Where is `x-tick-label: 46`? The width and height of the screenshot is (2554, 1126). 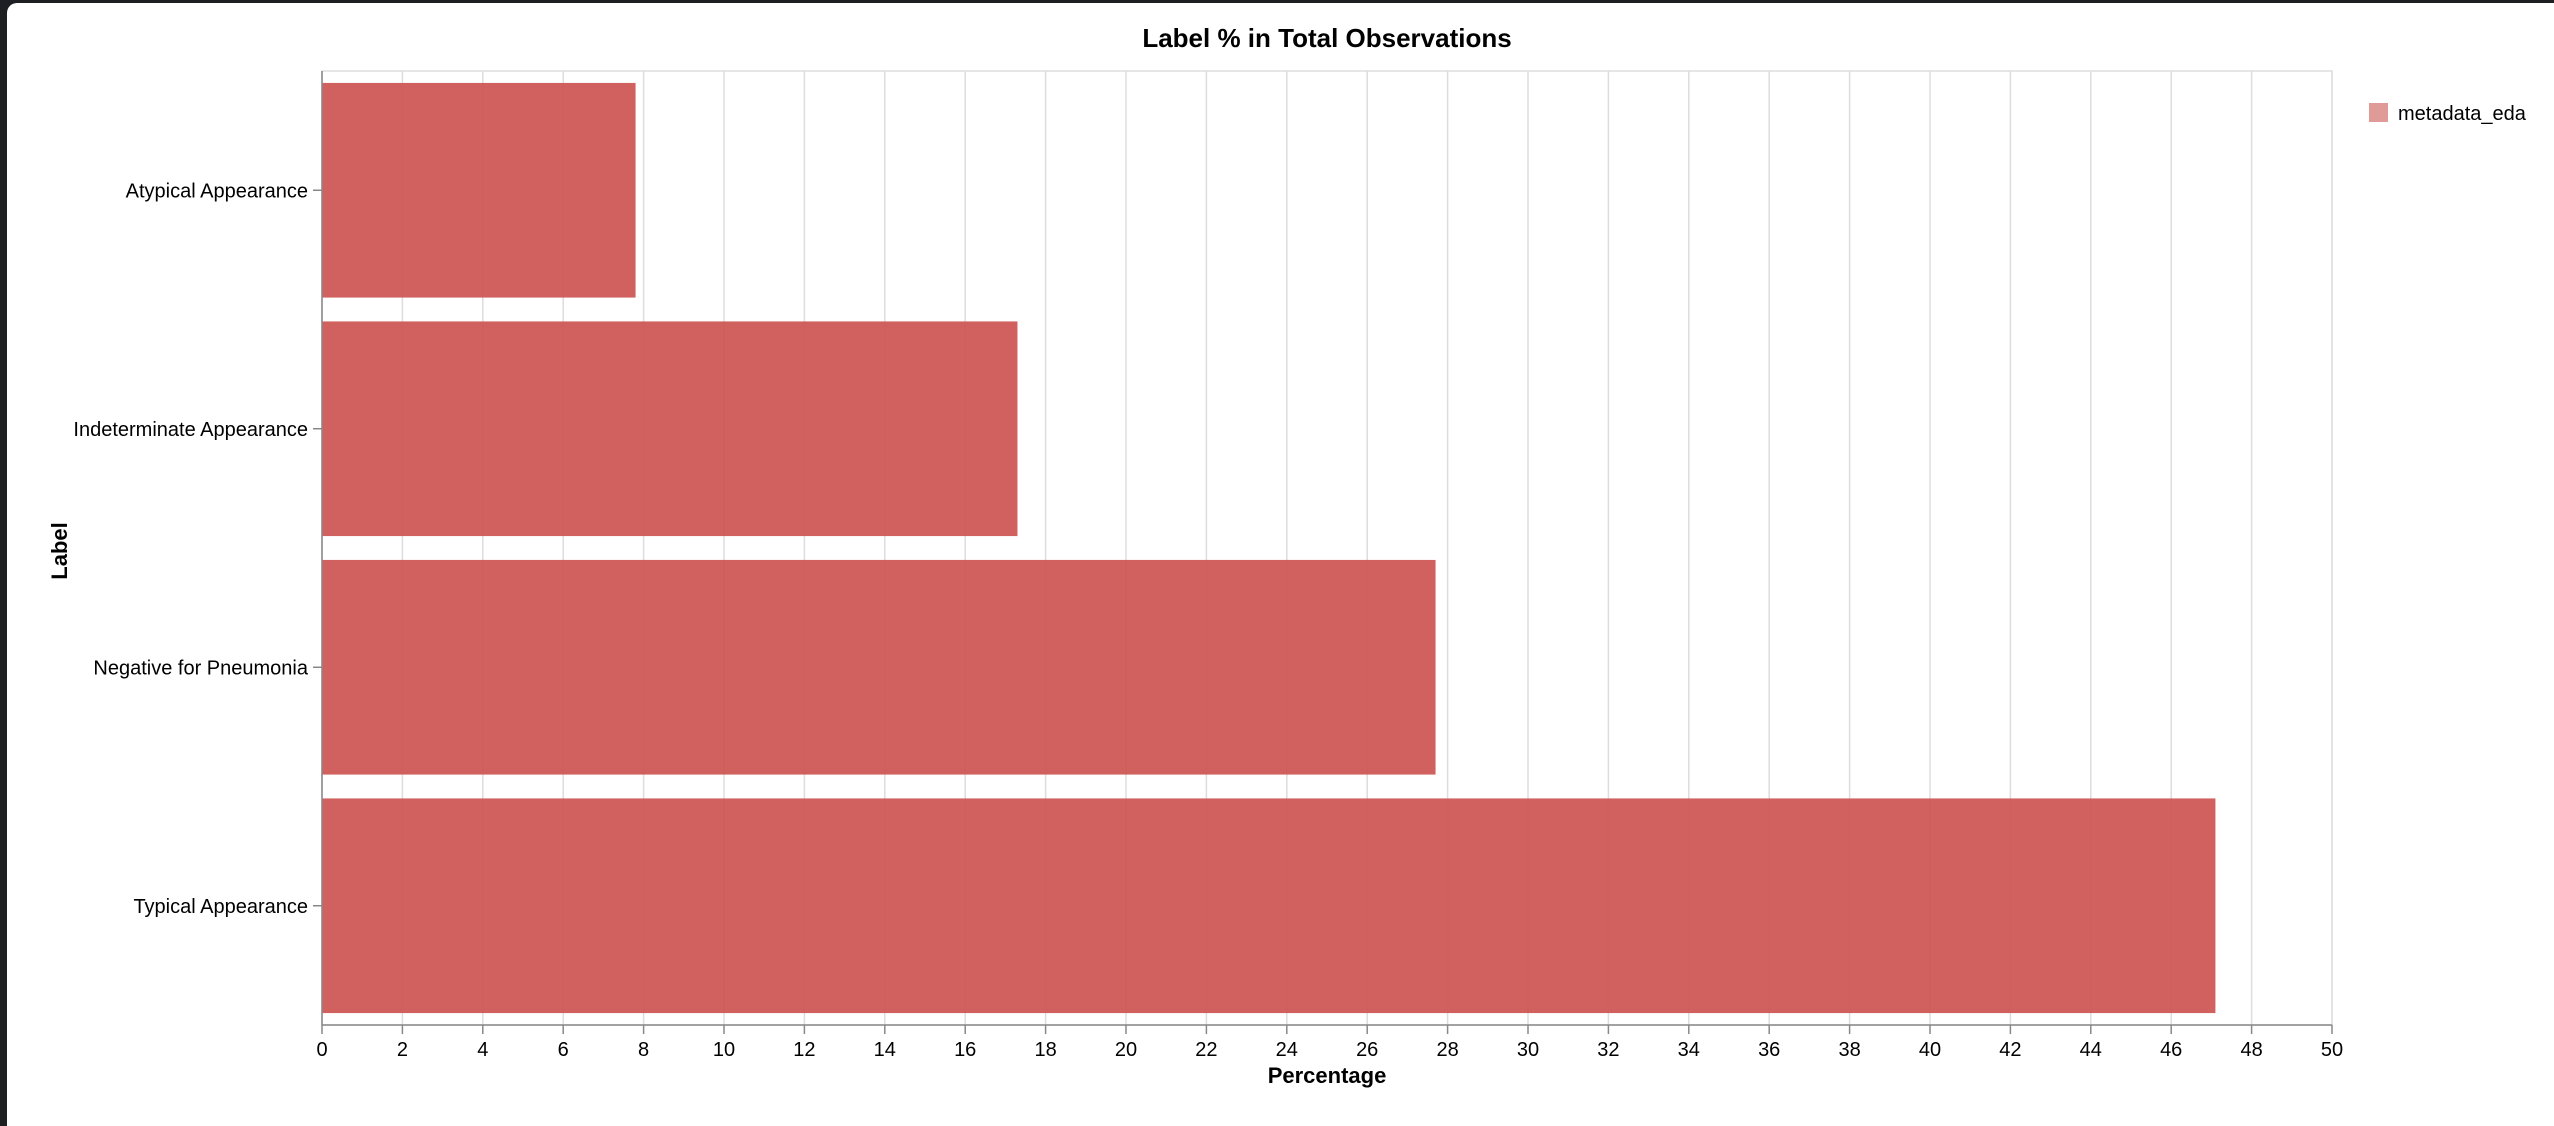 x-tick-label: 46 is located at coordinates (2171, 1050).